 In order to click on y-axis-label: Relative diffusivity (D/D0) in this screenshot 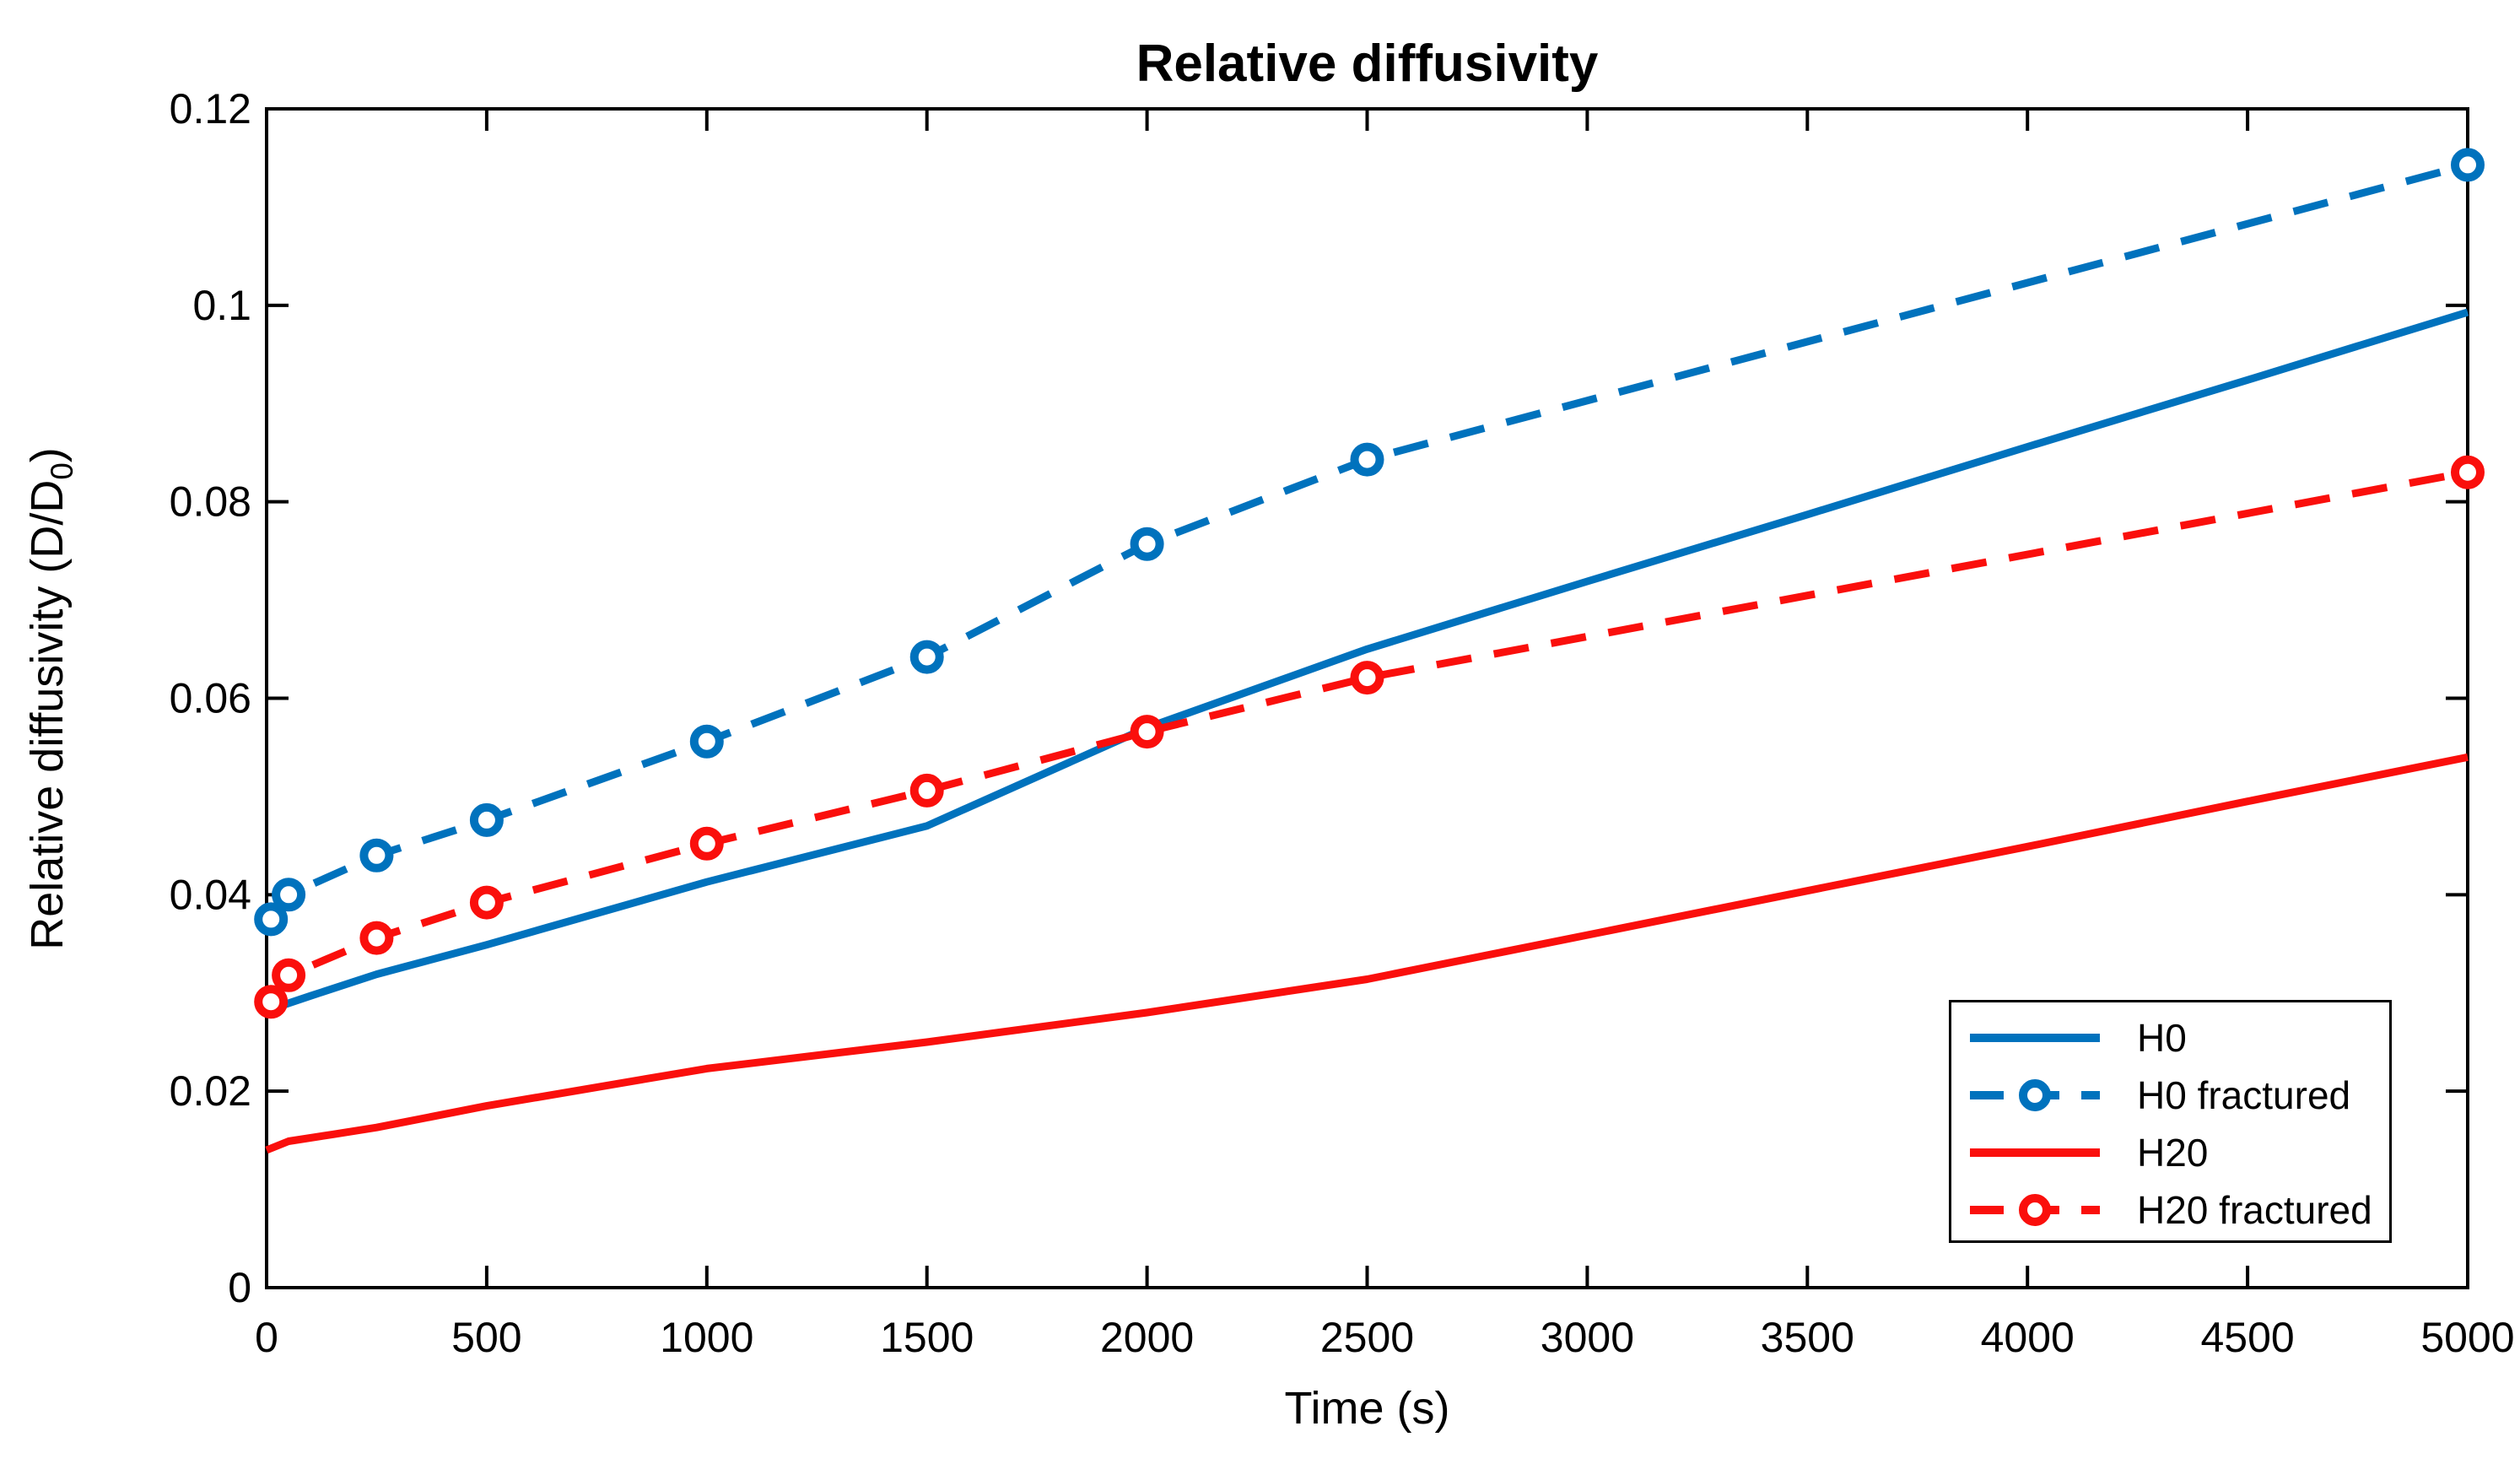, I will do `click(50, 699)`.